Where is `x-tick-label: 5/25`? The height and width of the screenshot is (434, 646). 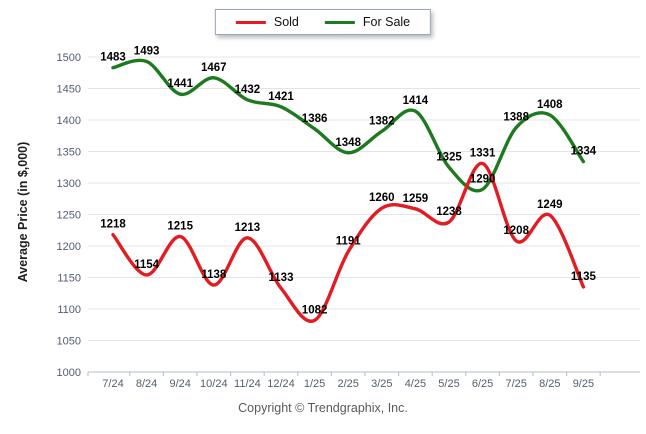 x-tick-label: 5/25 is located at coordinates (448, 384).